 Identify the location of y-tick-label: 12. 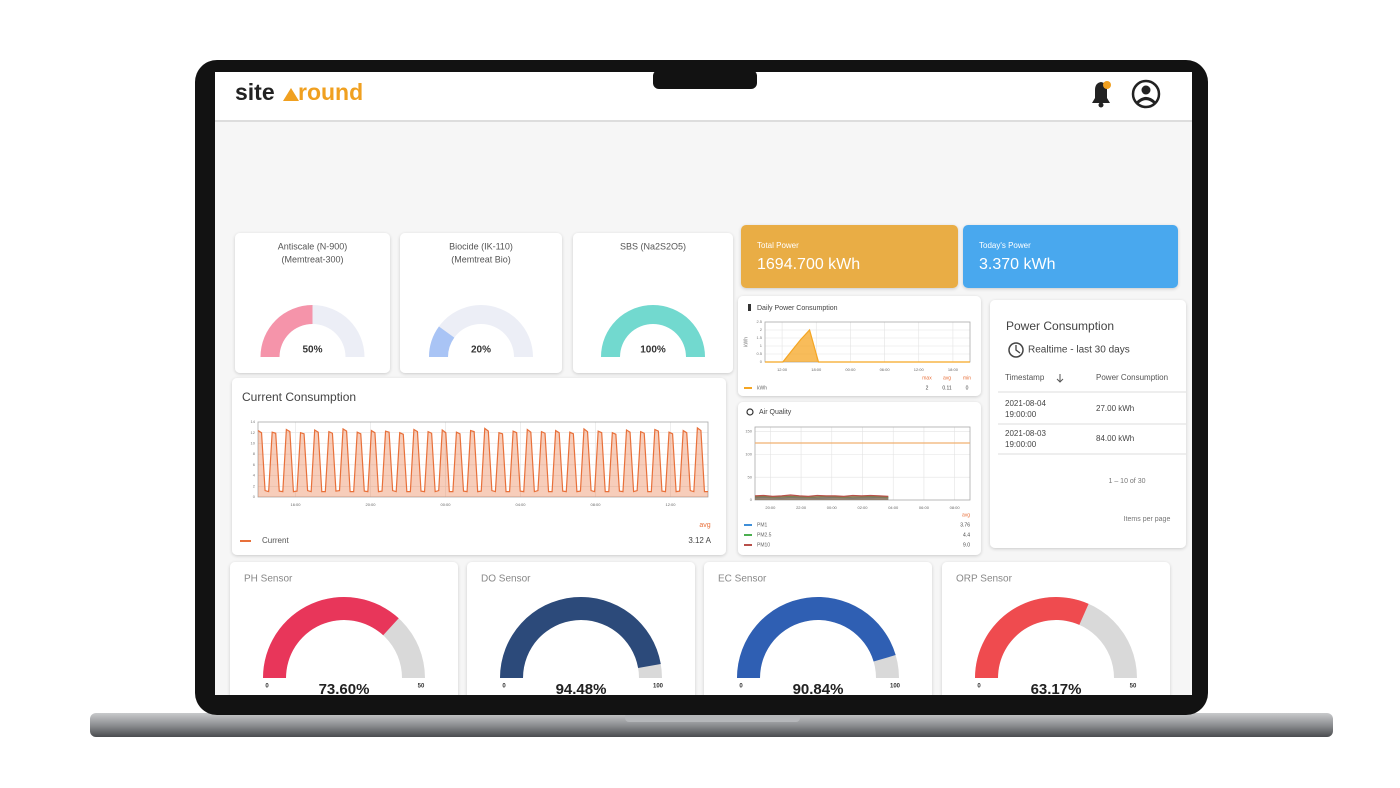
(253, 432).